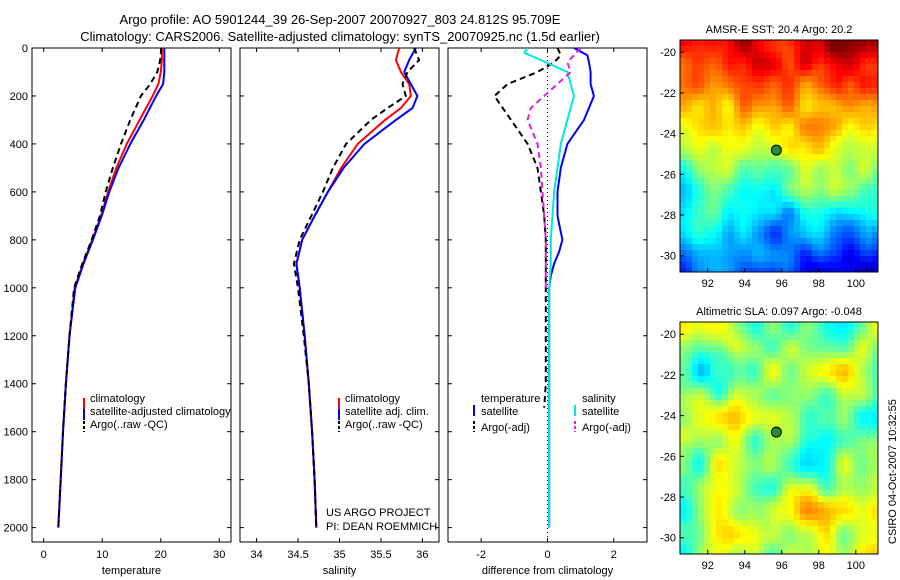  I want to click on x-tick-label: 10, so click(102, 555).